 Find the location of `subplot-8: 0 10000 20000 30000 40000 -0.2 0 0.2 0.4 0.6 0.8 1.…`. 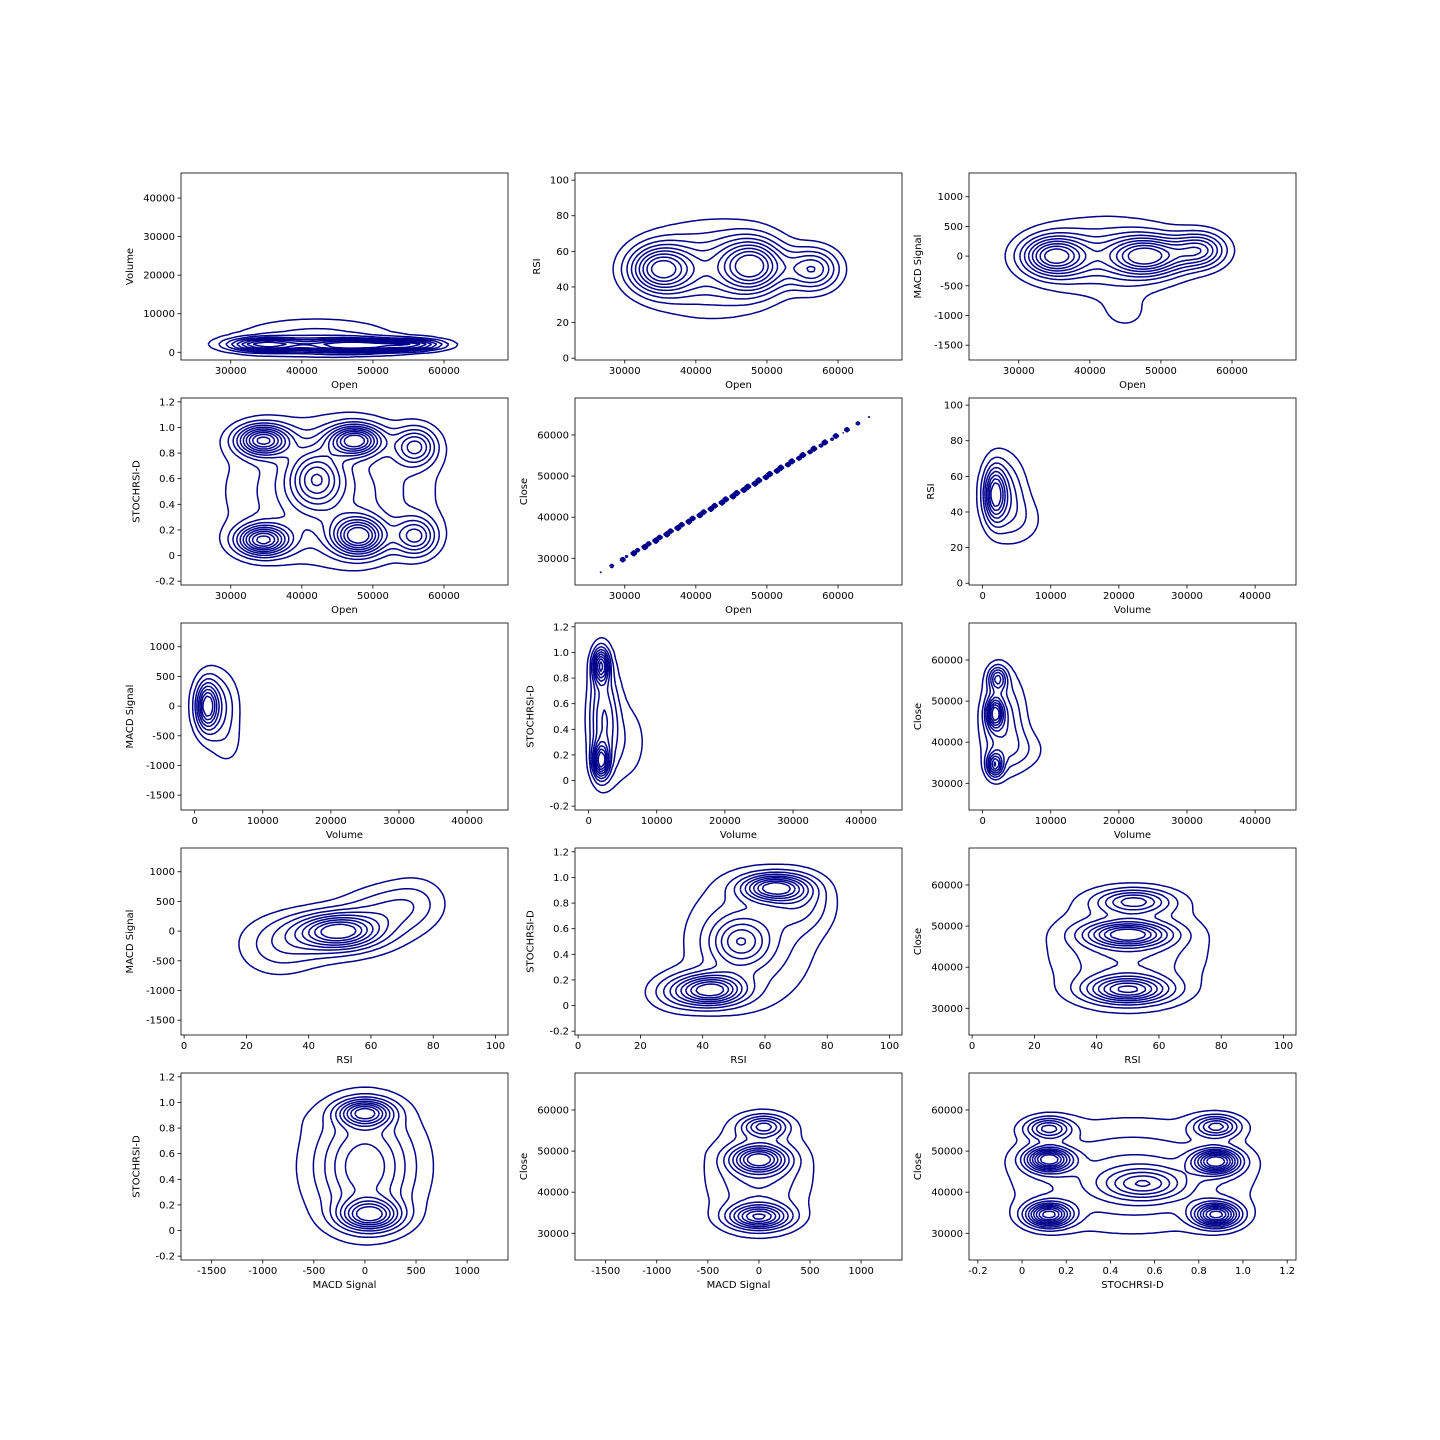

subplot-8: 0 10000 20000 30000 40000 -0.2 0 0.2 0.4 0.6 0.8 1.… is located at coordinates (714, 731).